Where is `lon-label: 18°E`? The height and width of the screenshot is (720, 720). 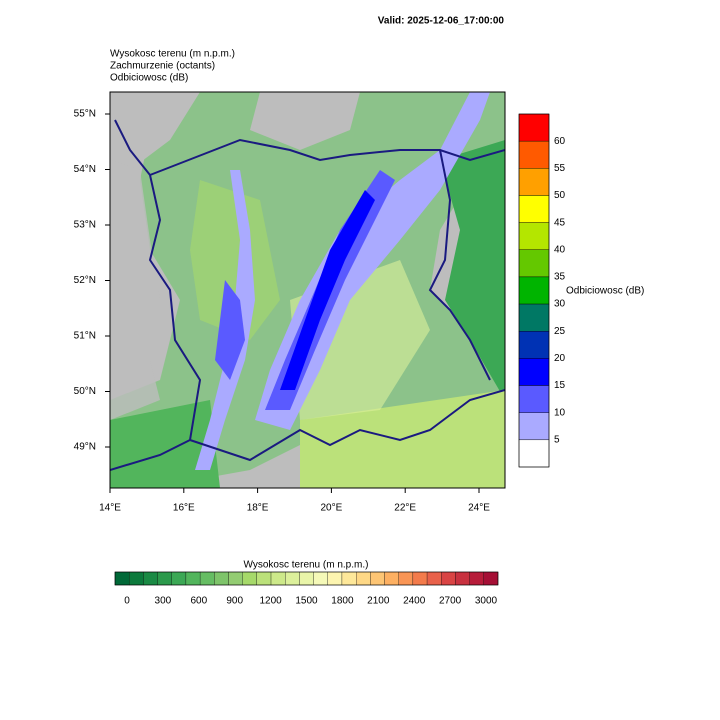
lon-label: 18°E is located at coordinates (258, 508).